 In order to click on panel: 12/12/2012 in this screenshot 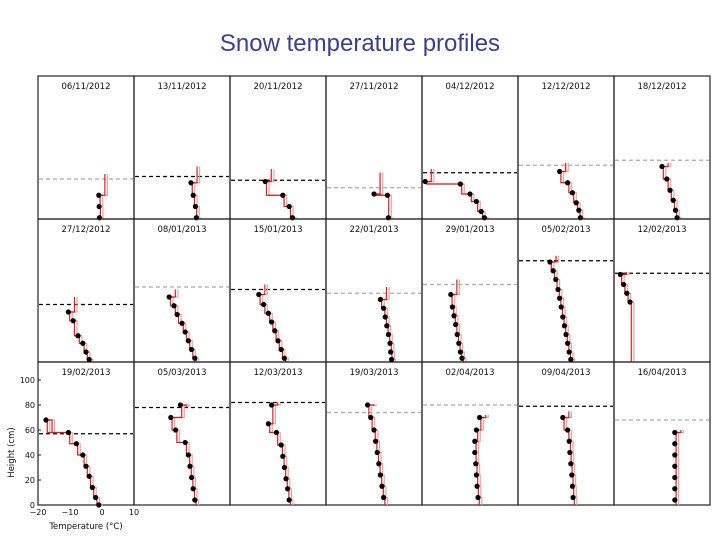, I will do `click(566, 148)`.